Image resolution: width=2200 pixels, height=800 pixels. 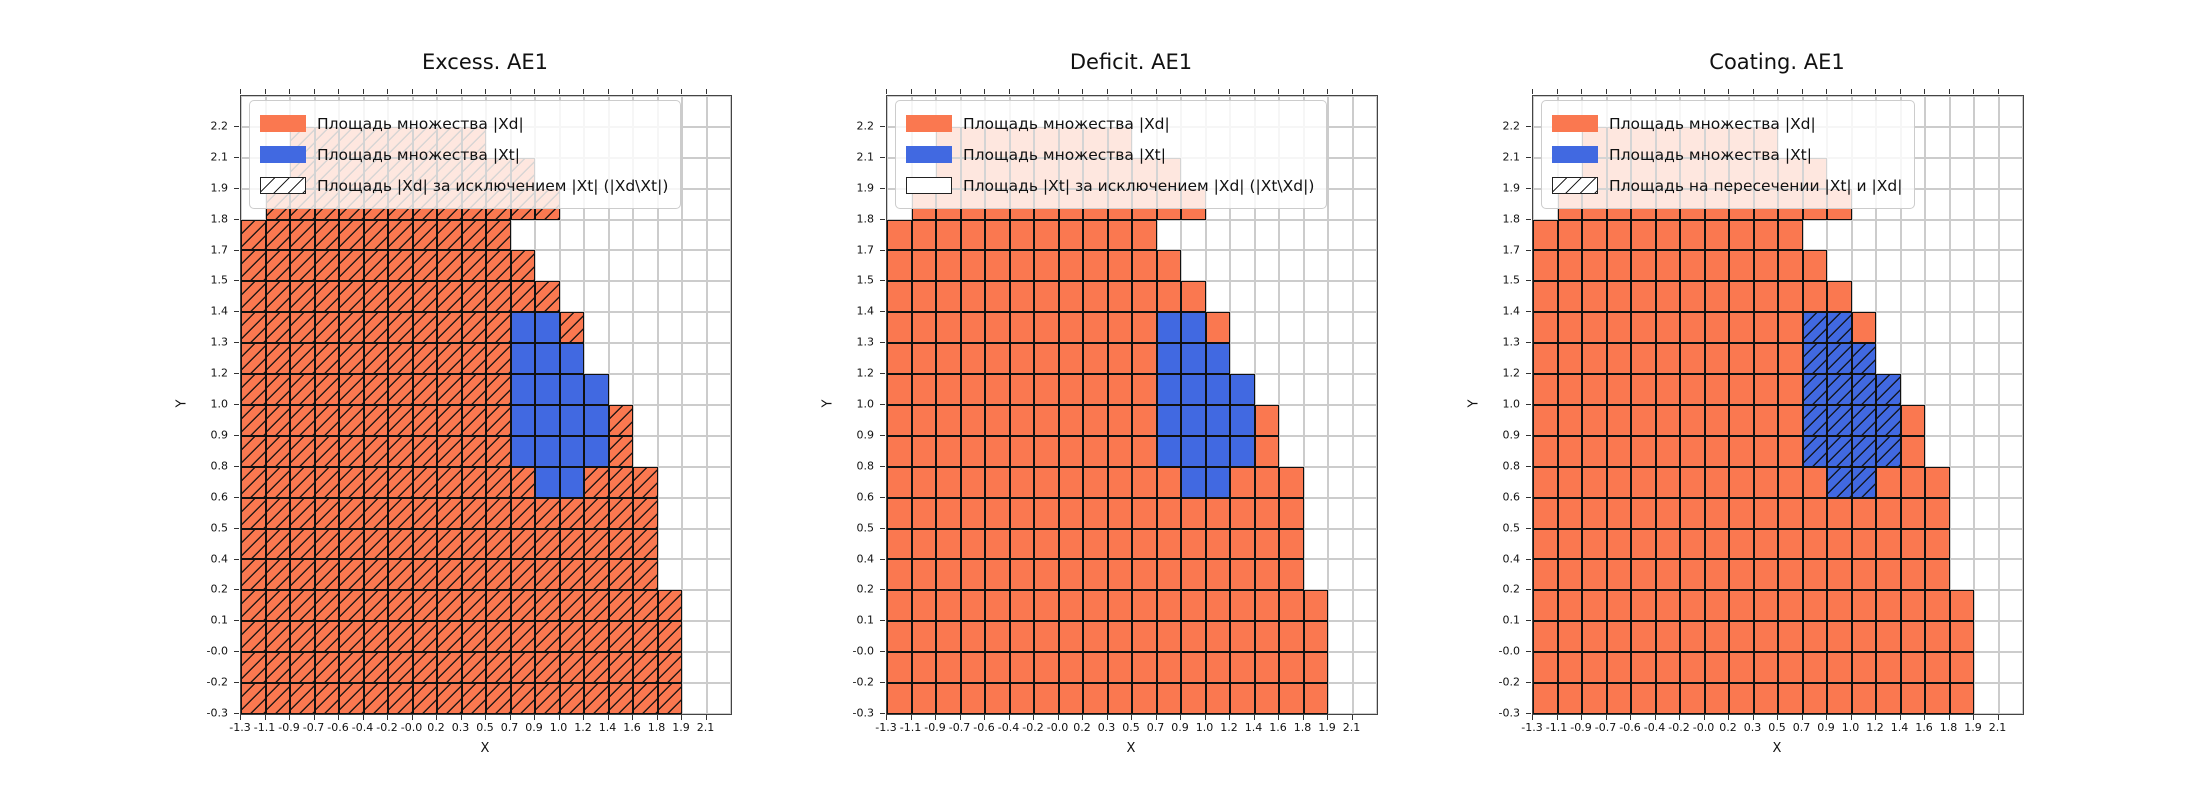 What do you see at coordinates (460, 727) in the screenshot?
I see `x-tick-label: 0.3` at bounding box center [460, 727].